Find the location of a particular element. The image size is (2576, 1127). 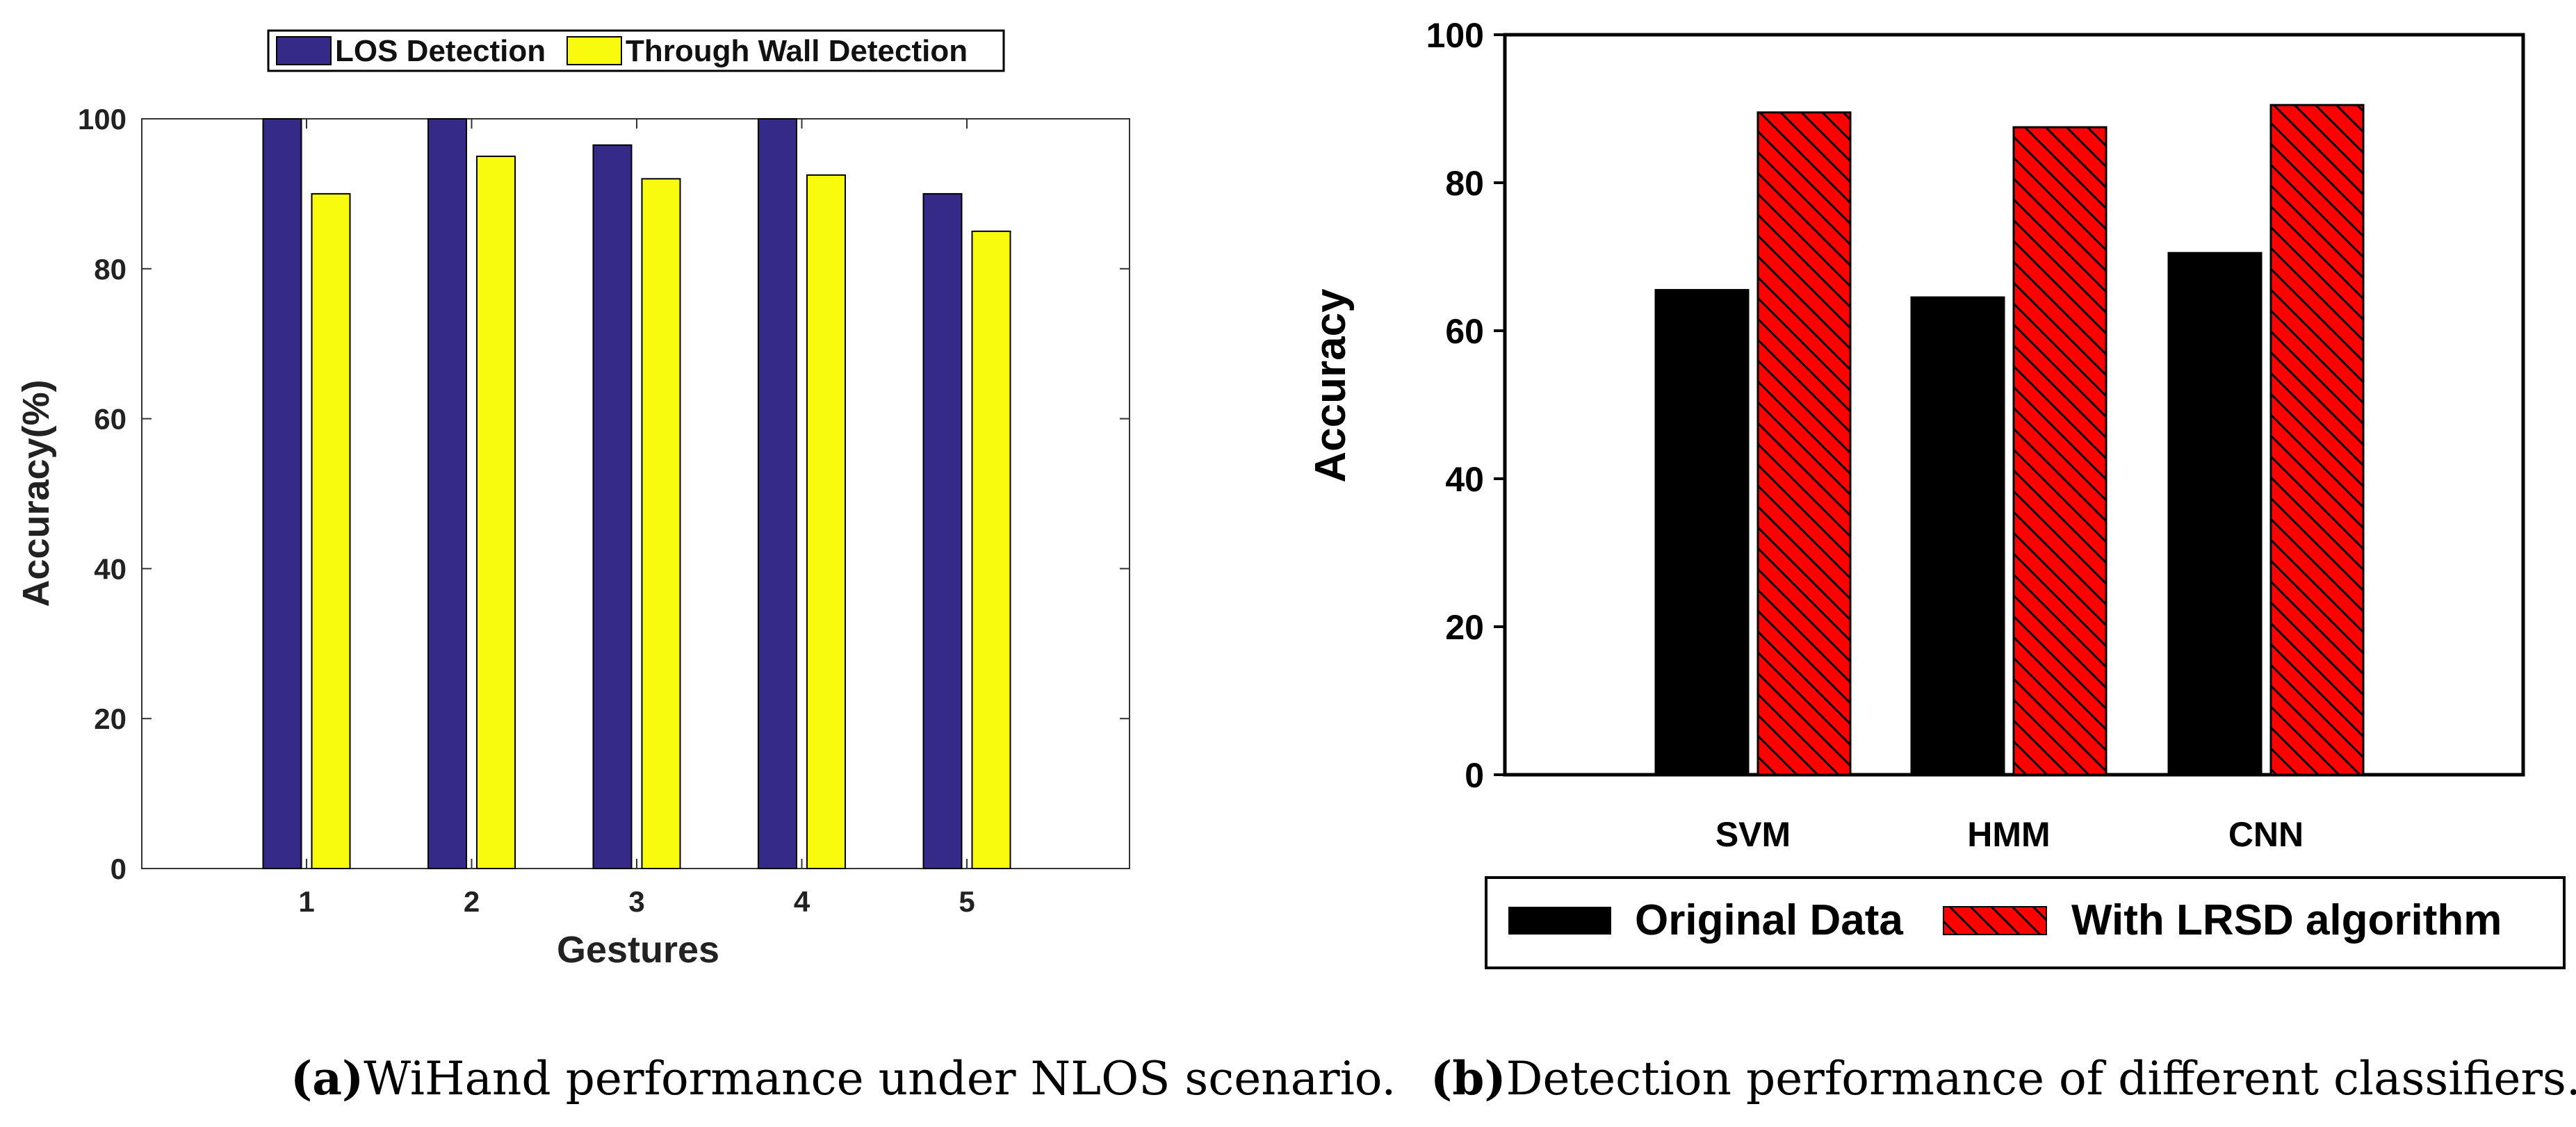

chart-b-y-tick-label: 80 is located at coordinates (1464, 184).